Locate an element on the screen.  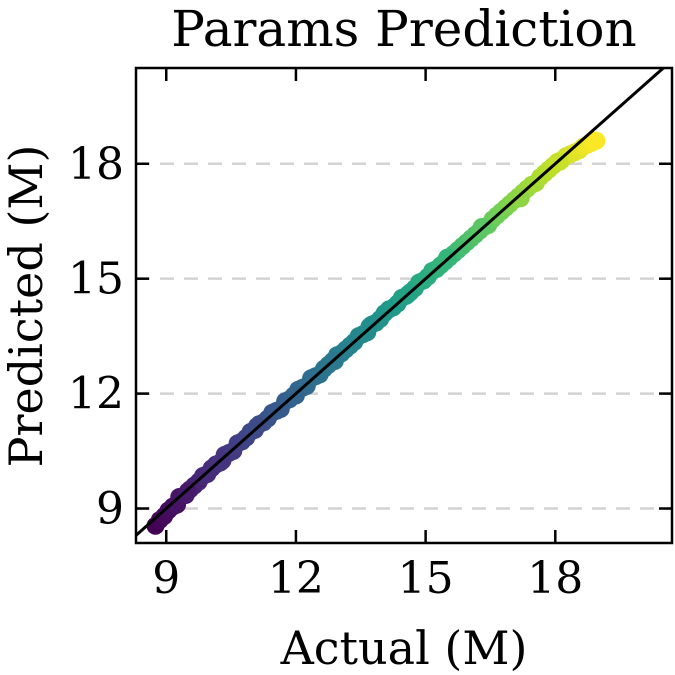
y-tick-label: 18 is located at coordinates (96, 164).